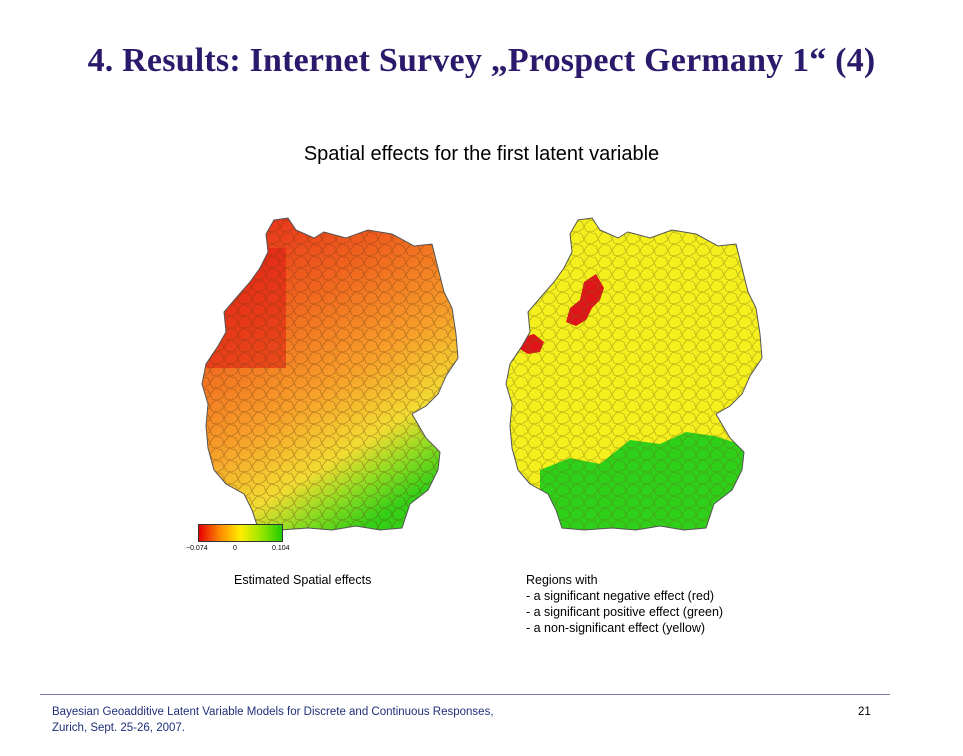  Describe the element at coordinates (303, 580) in the screenshot. I see `left-map-caption: Estimated Spatial effects` at that location.